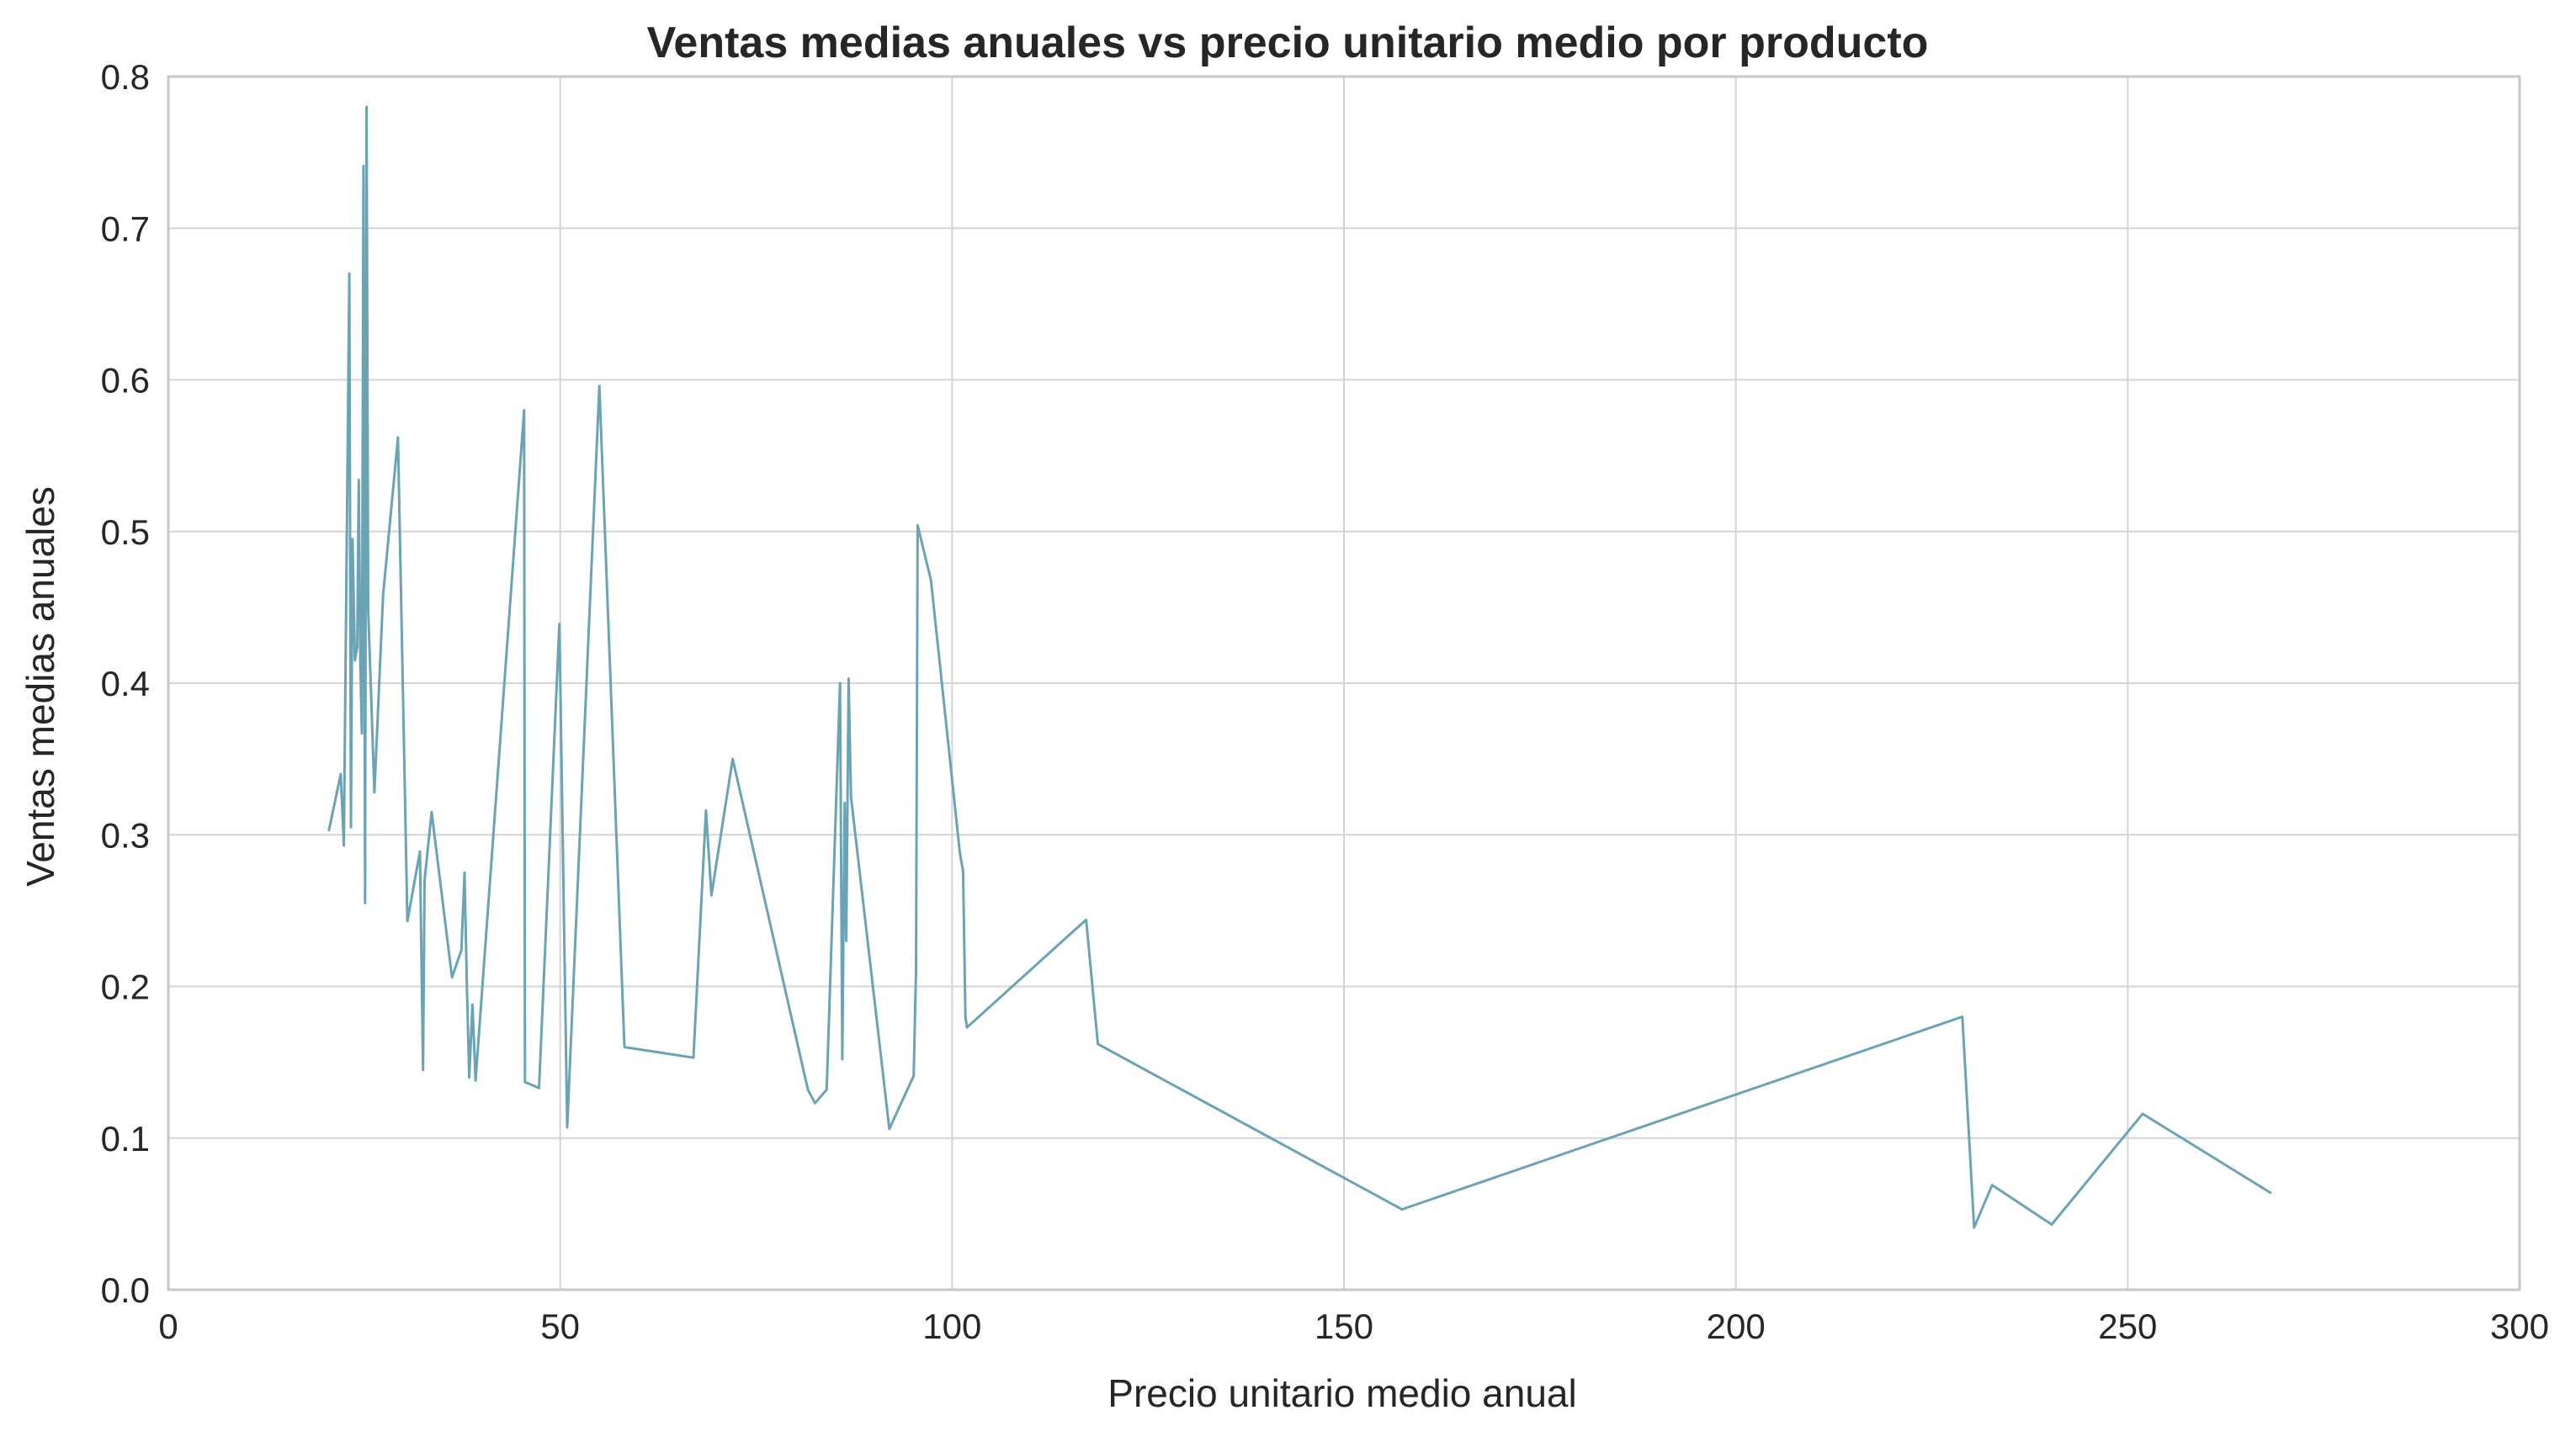 The image size is (2576, 1442). I want to click on y-tick-label: 0.0, so click(125, 1290).